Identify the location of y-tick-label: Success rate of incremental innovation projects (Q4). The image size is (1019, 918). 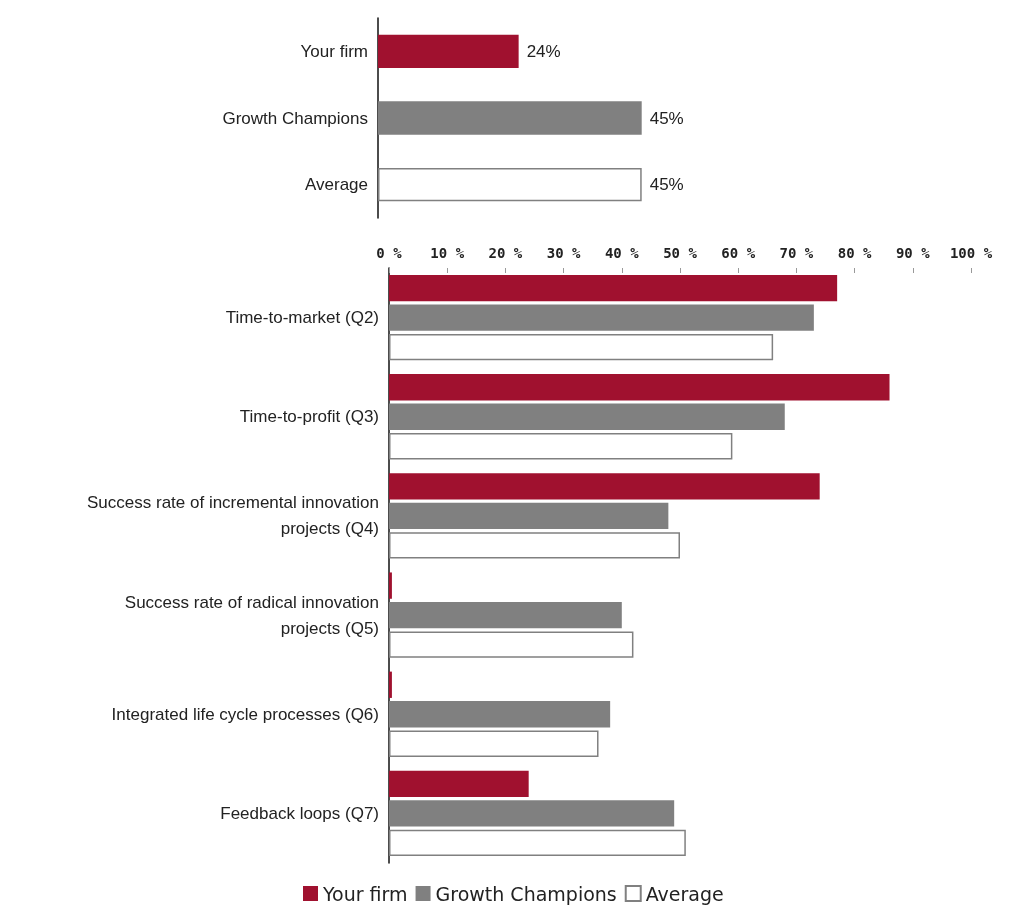
(233, 516).